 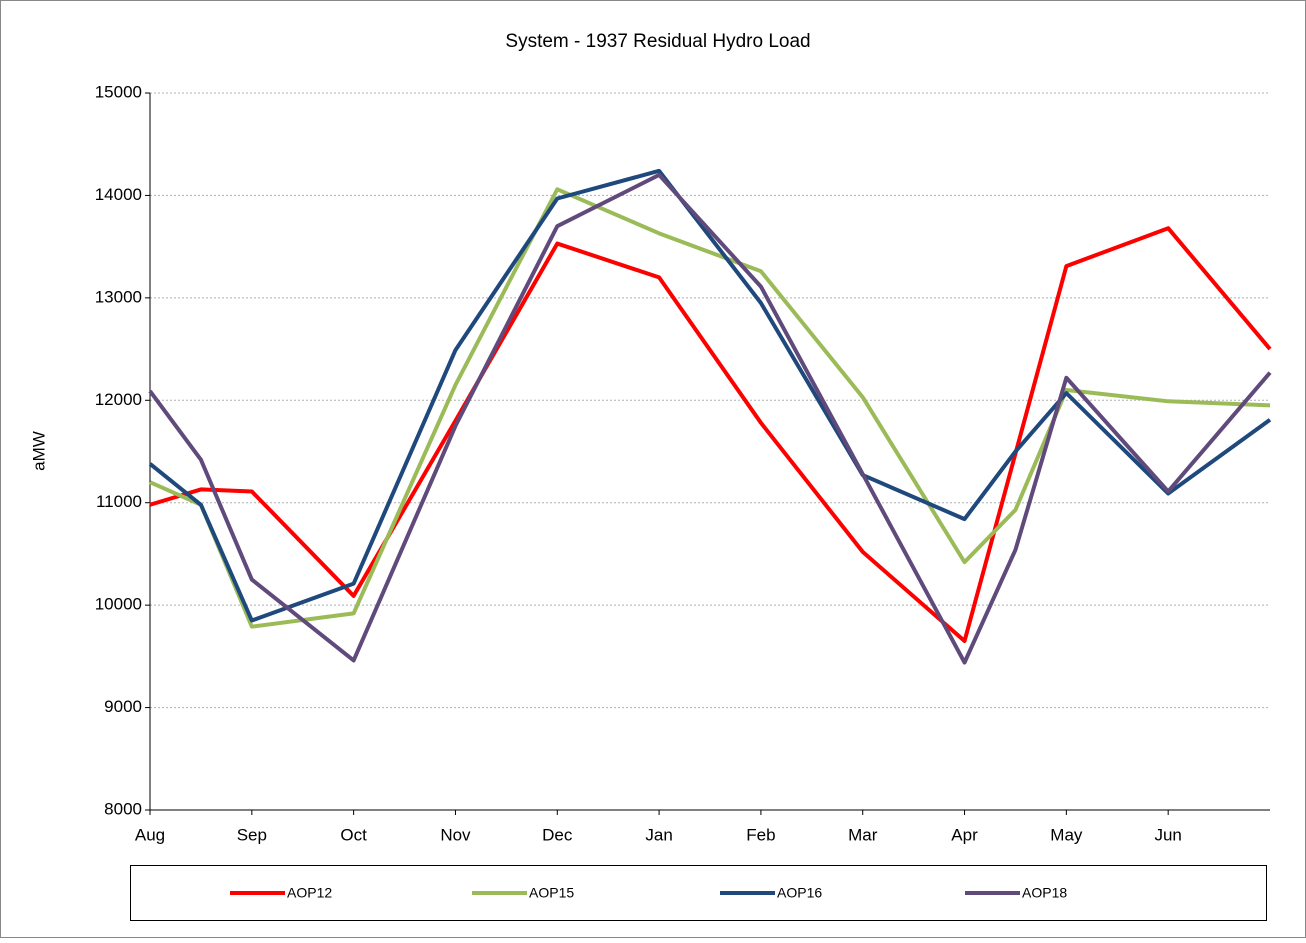 What do you see at coordinates (1167, 834) in the screenshot?
I see `x-tick-label: Jun` at bounding box center [1167, 834].